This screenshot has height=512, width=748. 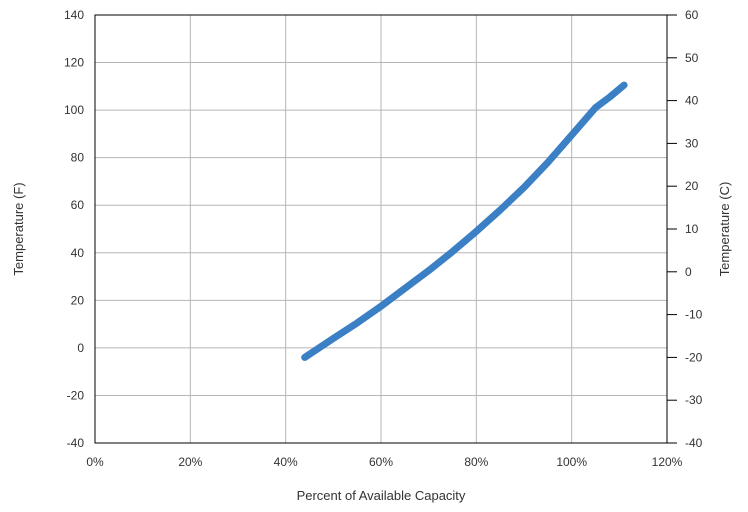 What do you see at coordinates (80, 348) in the screenshot?
I see `left-y-tick-label: 0` at bounding box center [80, 348].